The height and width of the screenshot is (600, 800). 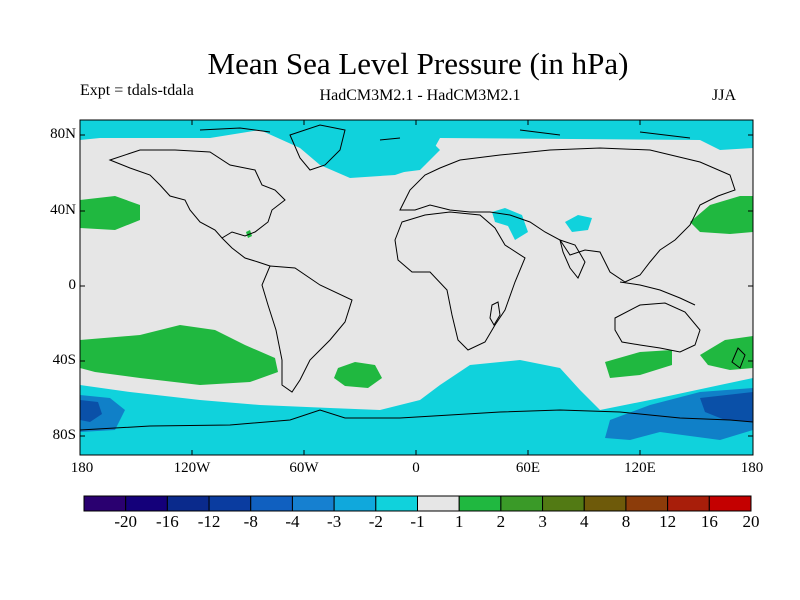 I want to click on coastline-india, so click(x=572, y=259).